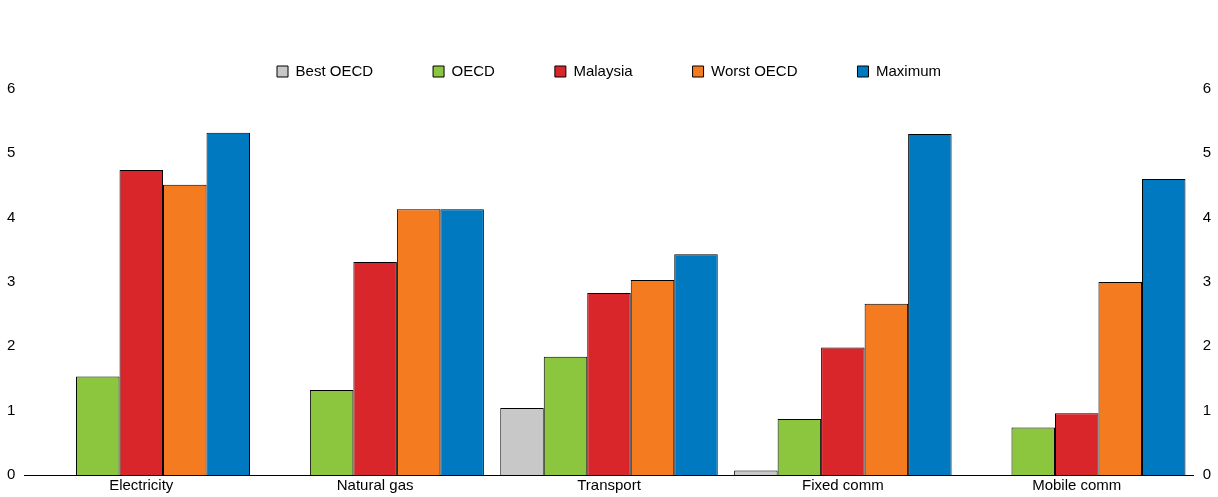 This screenshot has height=497, width=1218. I want to click on legend-label: Maximum, so click(908, 70).